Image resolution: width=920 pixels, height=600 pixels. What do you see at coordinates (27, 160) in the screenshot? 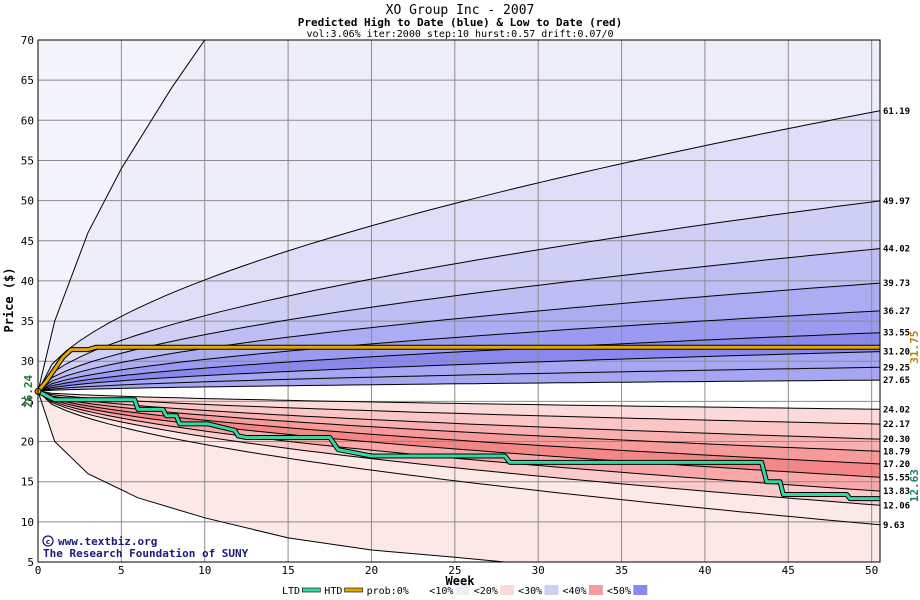
I see `y-tick-label: 55` at bounding box center [27, 160].